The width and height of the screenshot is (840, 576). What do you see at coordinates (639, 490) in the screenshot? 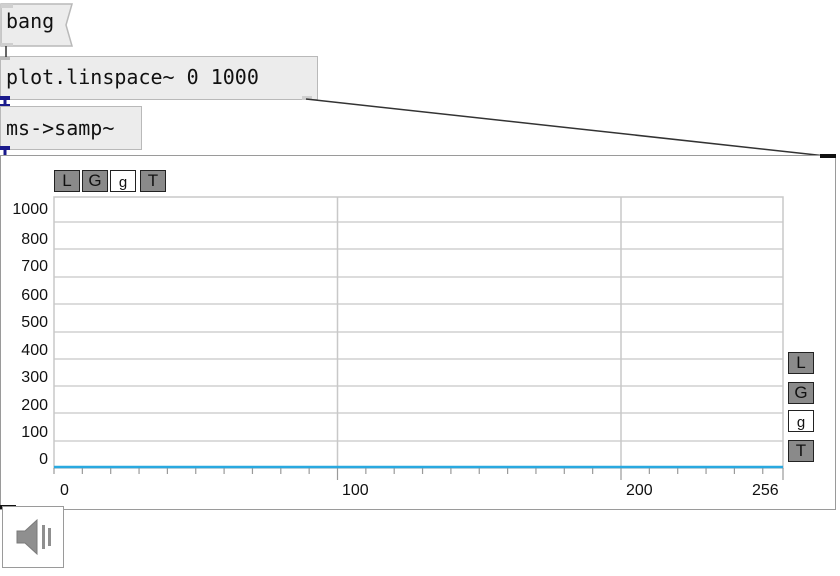
I see `x-tick-label: 200` at bounding box center [639, 490].